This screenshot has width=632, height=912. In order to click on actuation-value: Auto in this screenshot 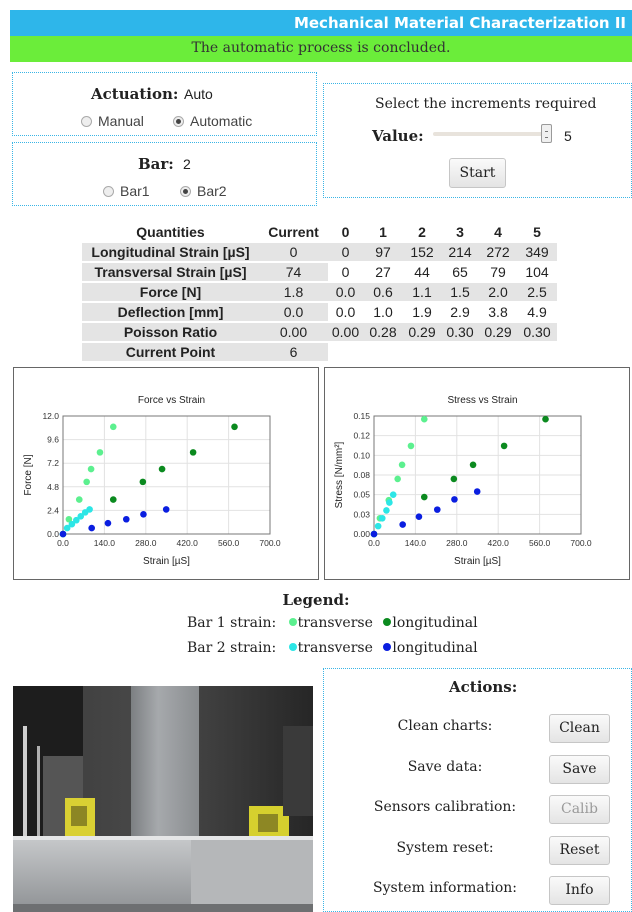, I will do `click(198, 94)`.